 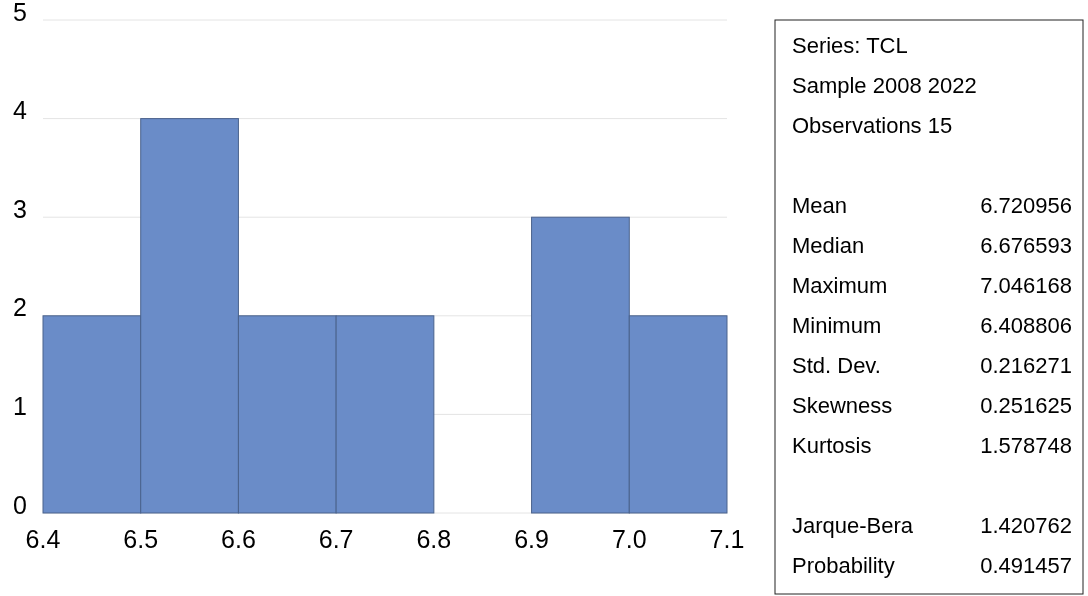 I want to click on x-tick-label: 6.5, so click(x=141, y=538).